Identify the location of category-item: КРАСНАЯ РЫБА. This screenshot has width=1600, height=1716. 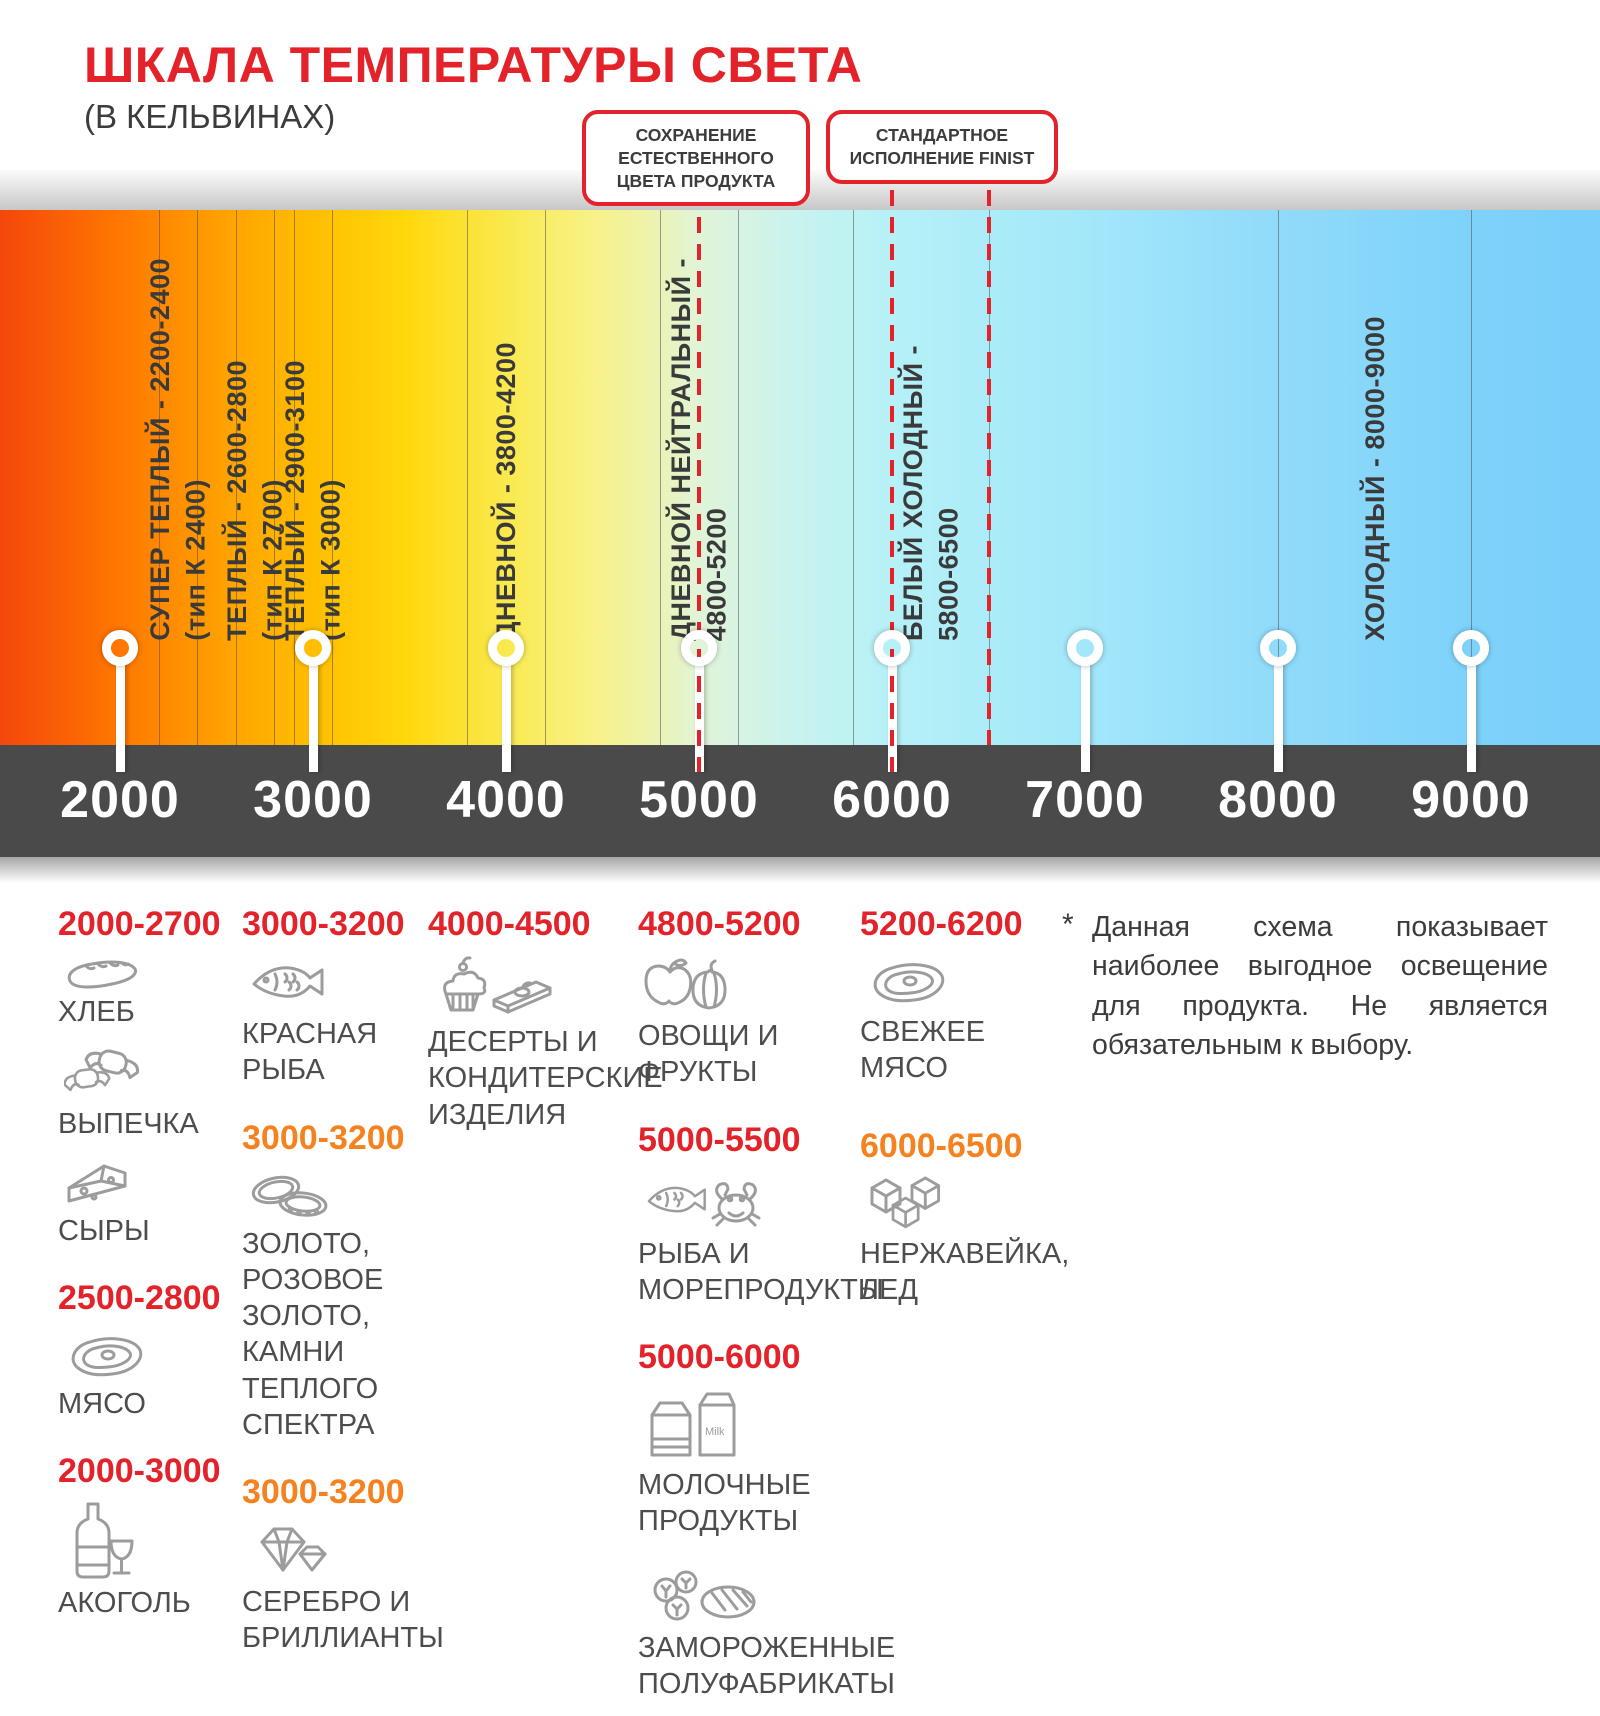
(361, 1021).